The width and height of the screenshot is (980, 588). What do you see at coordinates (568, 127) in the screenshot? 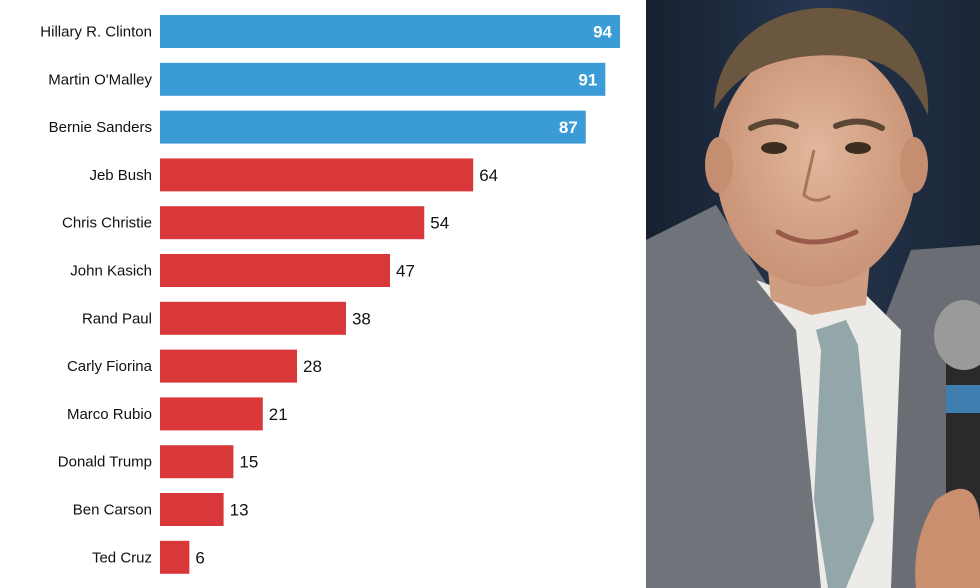
I see `value-label-bernie-sanders: 87` at bounding box center [568, 127].